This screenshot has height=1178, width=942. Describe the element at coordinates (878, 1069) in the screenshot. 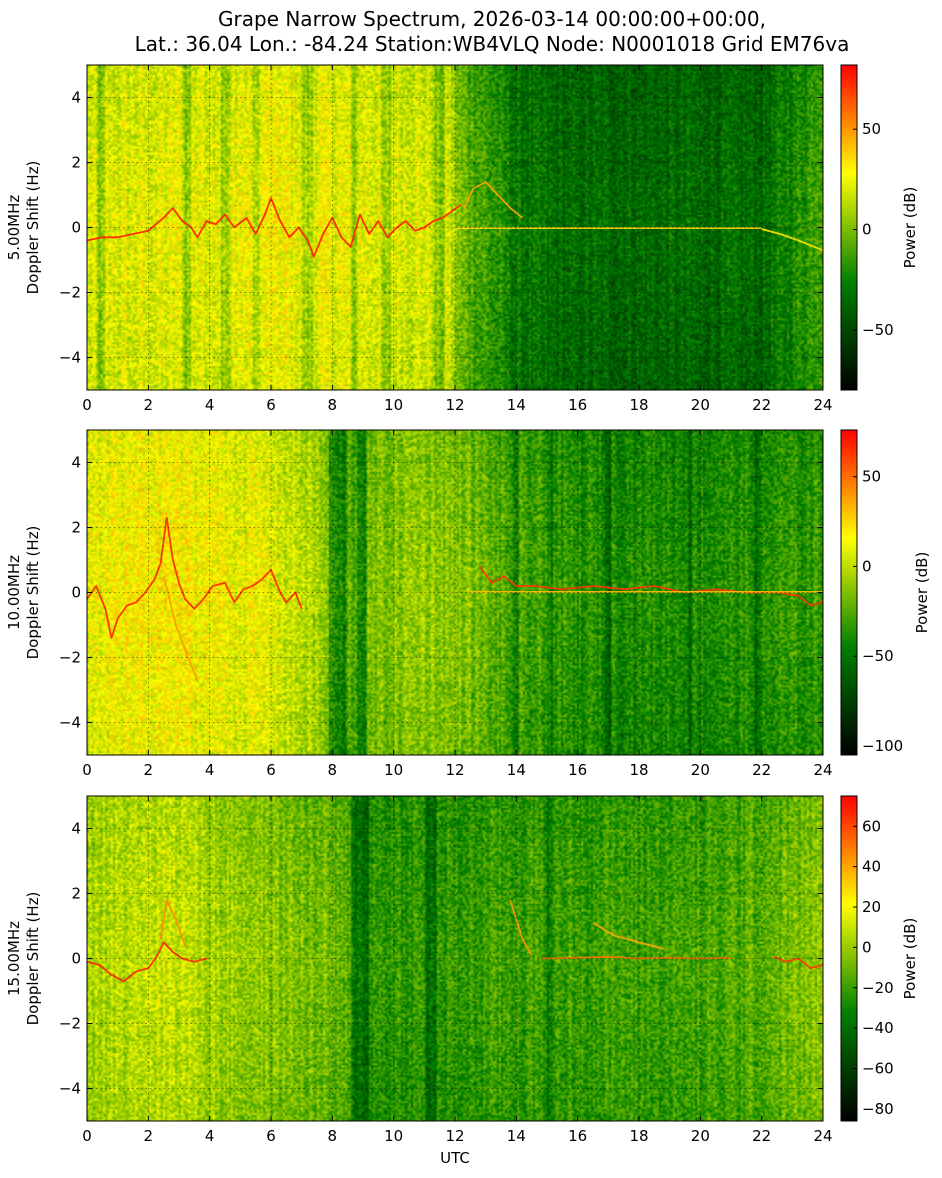

I see `colorbar-tick-label: −60` at that location.